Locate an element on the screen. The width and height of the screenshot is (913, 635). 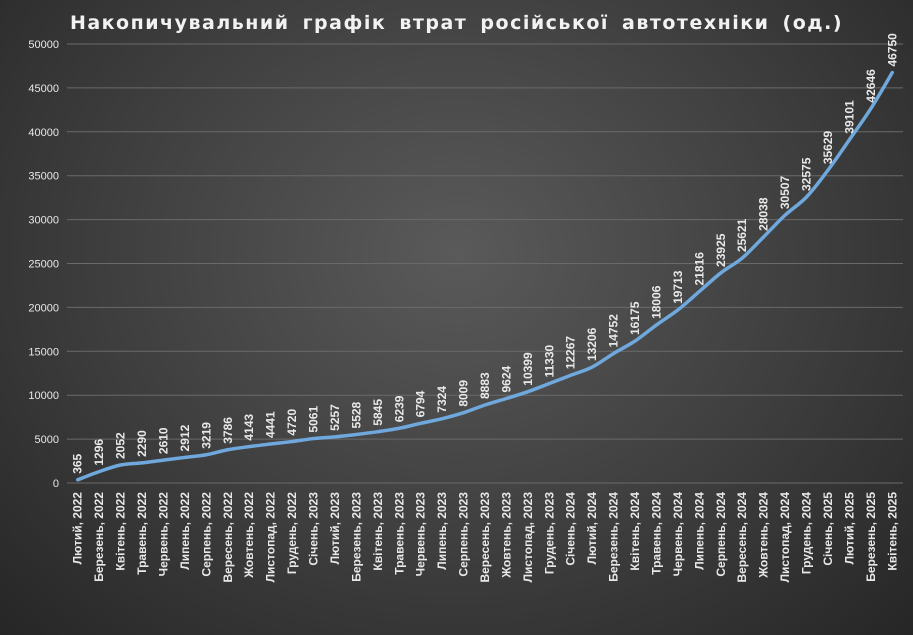
data-label: 4720 is located at coordinates (292, 422).